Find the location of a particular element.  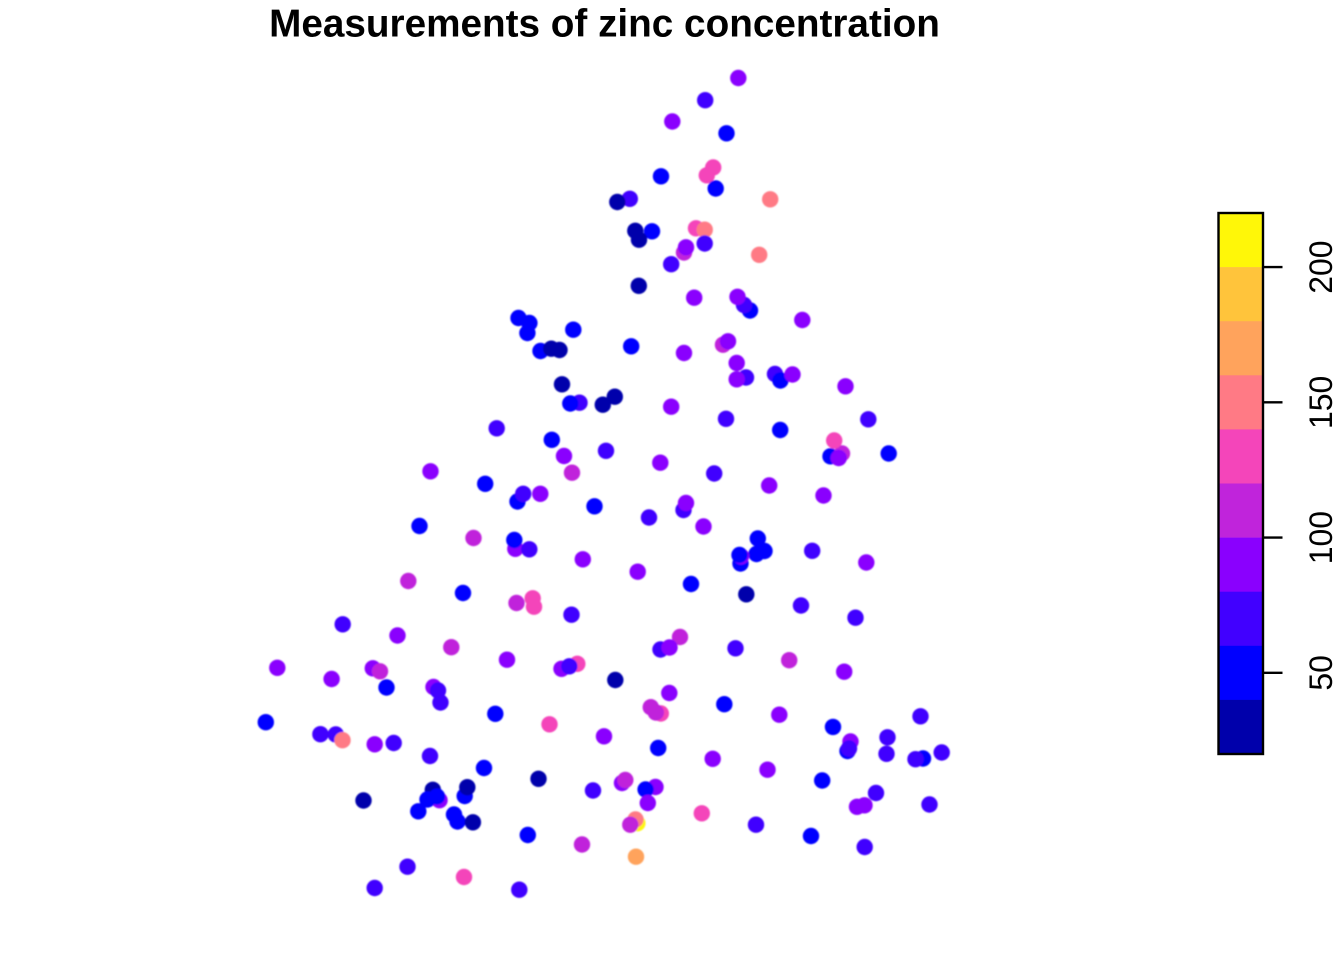

svg-text: 100 is located at coordinates (1321, 537).